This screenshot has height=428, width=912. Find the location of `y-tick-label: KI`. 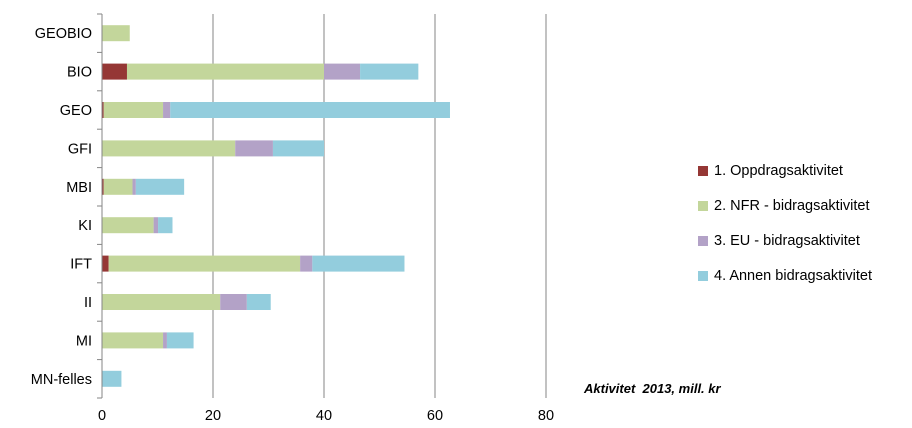

y-tick-label: KI is located at coordinates (85, 226).